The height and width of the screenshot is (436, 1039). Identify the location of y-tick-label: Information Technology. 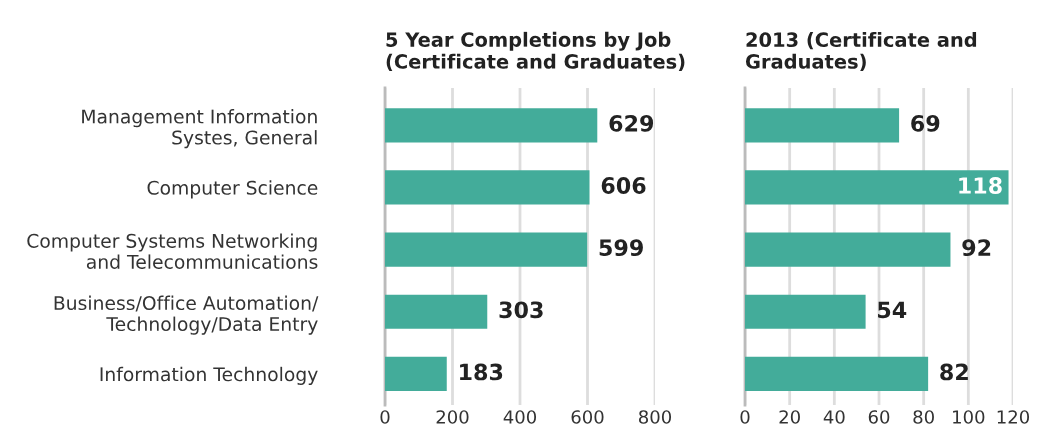
(209, 375).